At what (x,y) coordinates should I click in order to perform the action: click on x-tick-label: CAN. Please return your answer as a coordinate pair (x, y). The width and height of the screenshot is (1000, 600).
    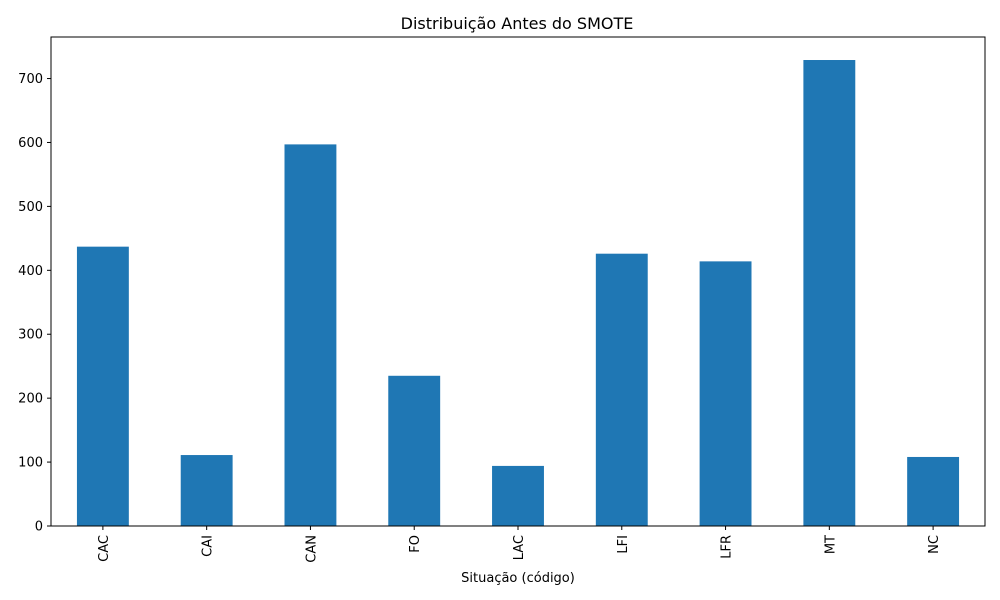
    Looking at the image, I should click on (311, 549).